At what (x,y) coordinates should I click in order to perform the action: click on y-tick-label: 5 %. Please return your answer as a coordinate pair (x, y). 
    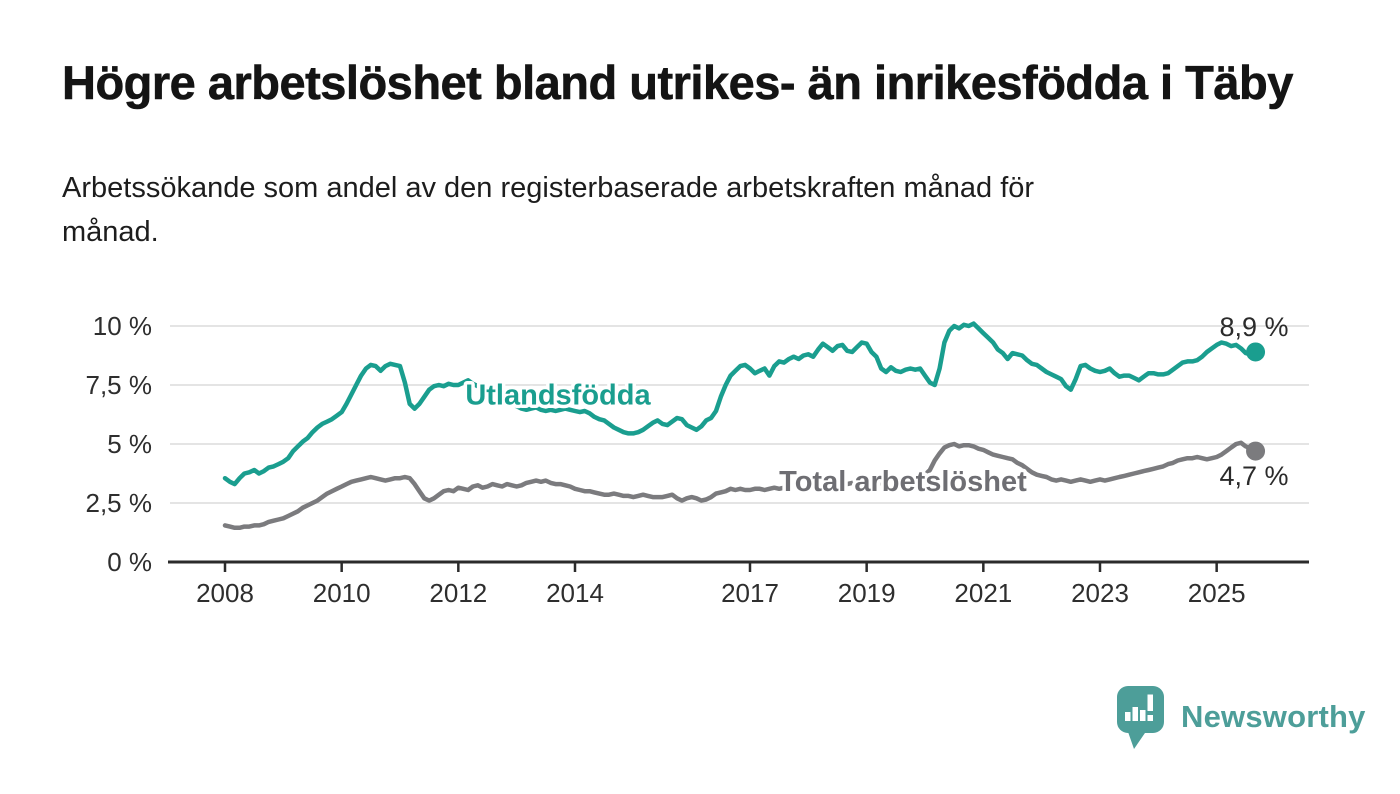
    Looking at the image, I should click on (129, 444).